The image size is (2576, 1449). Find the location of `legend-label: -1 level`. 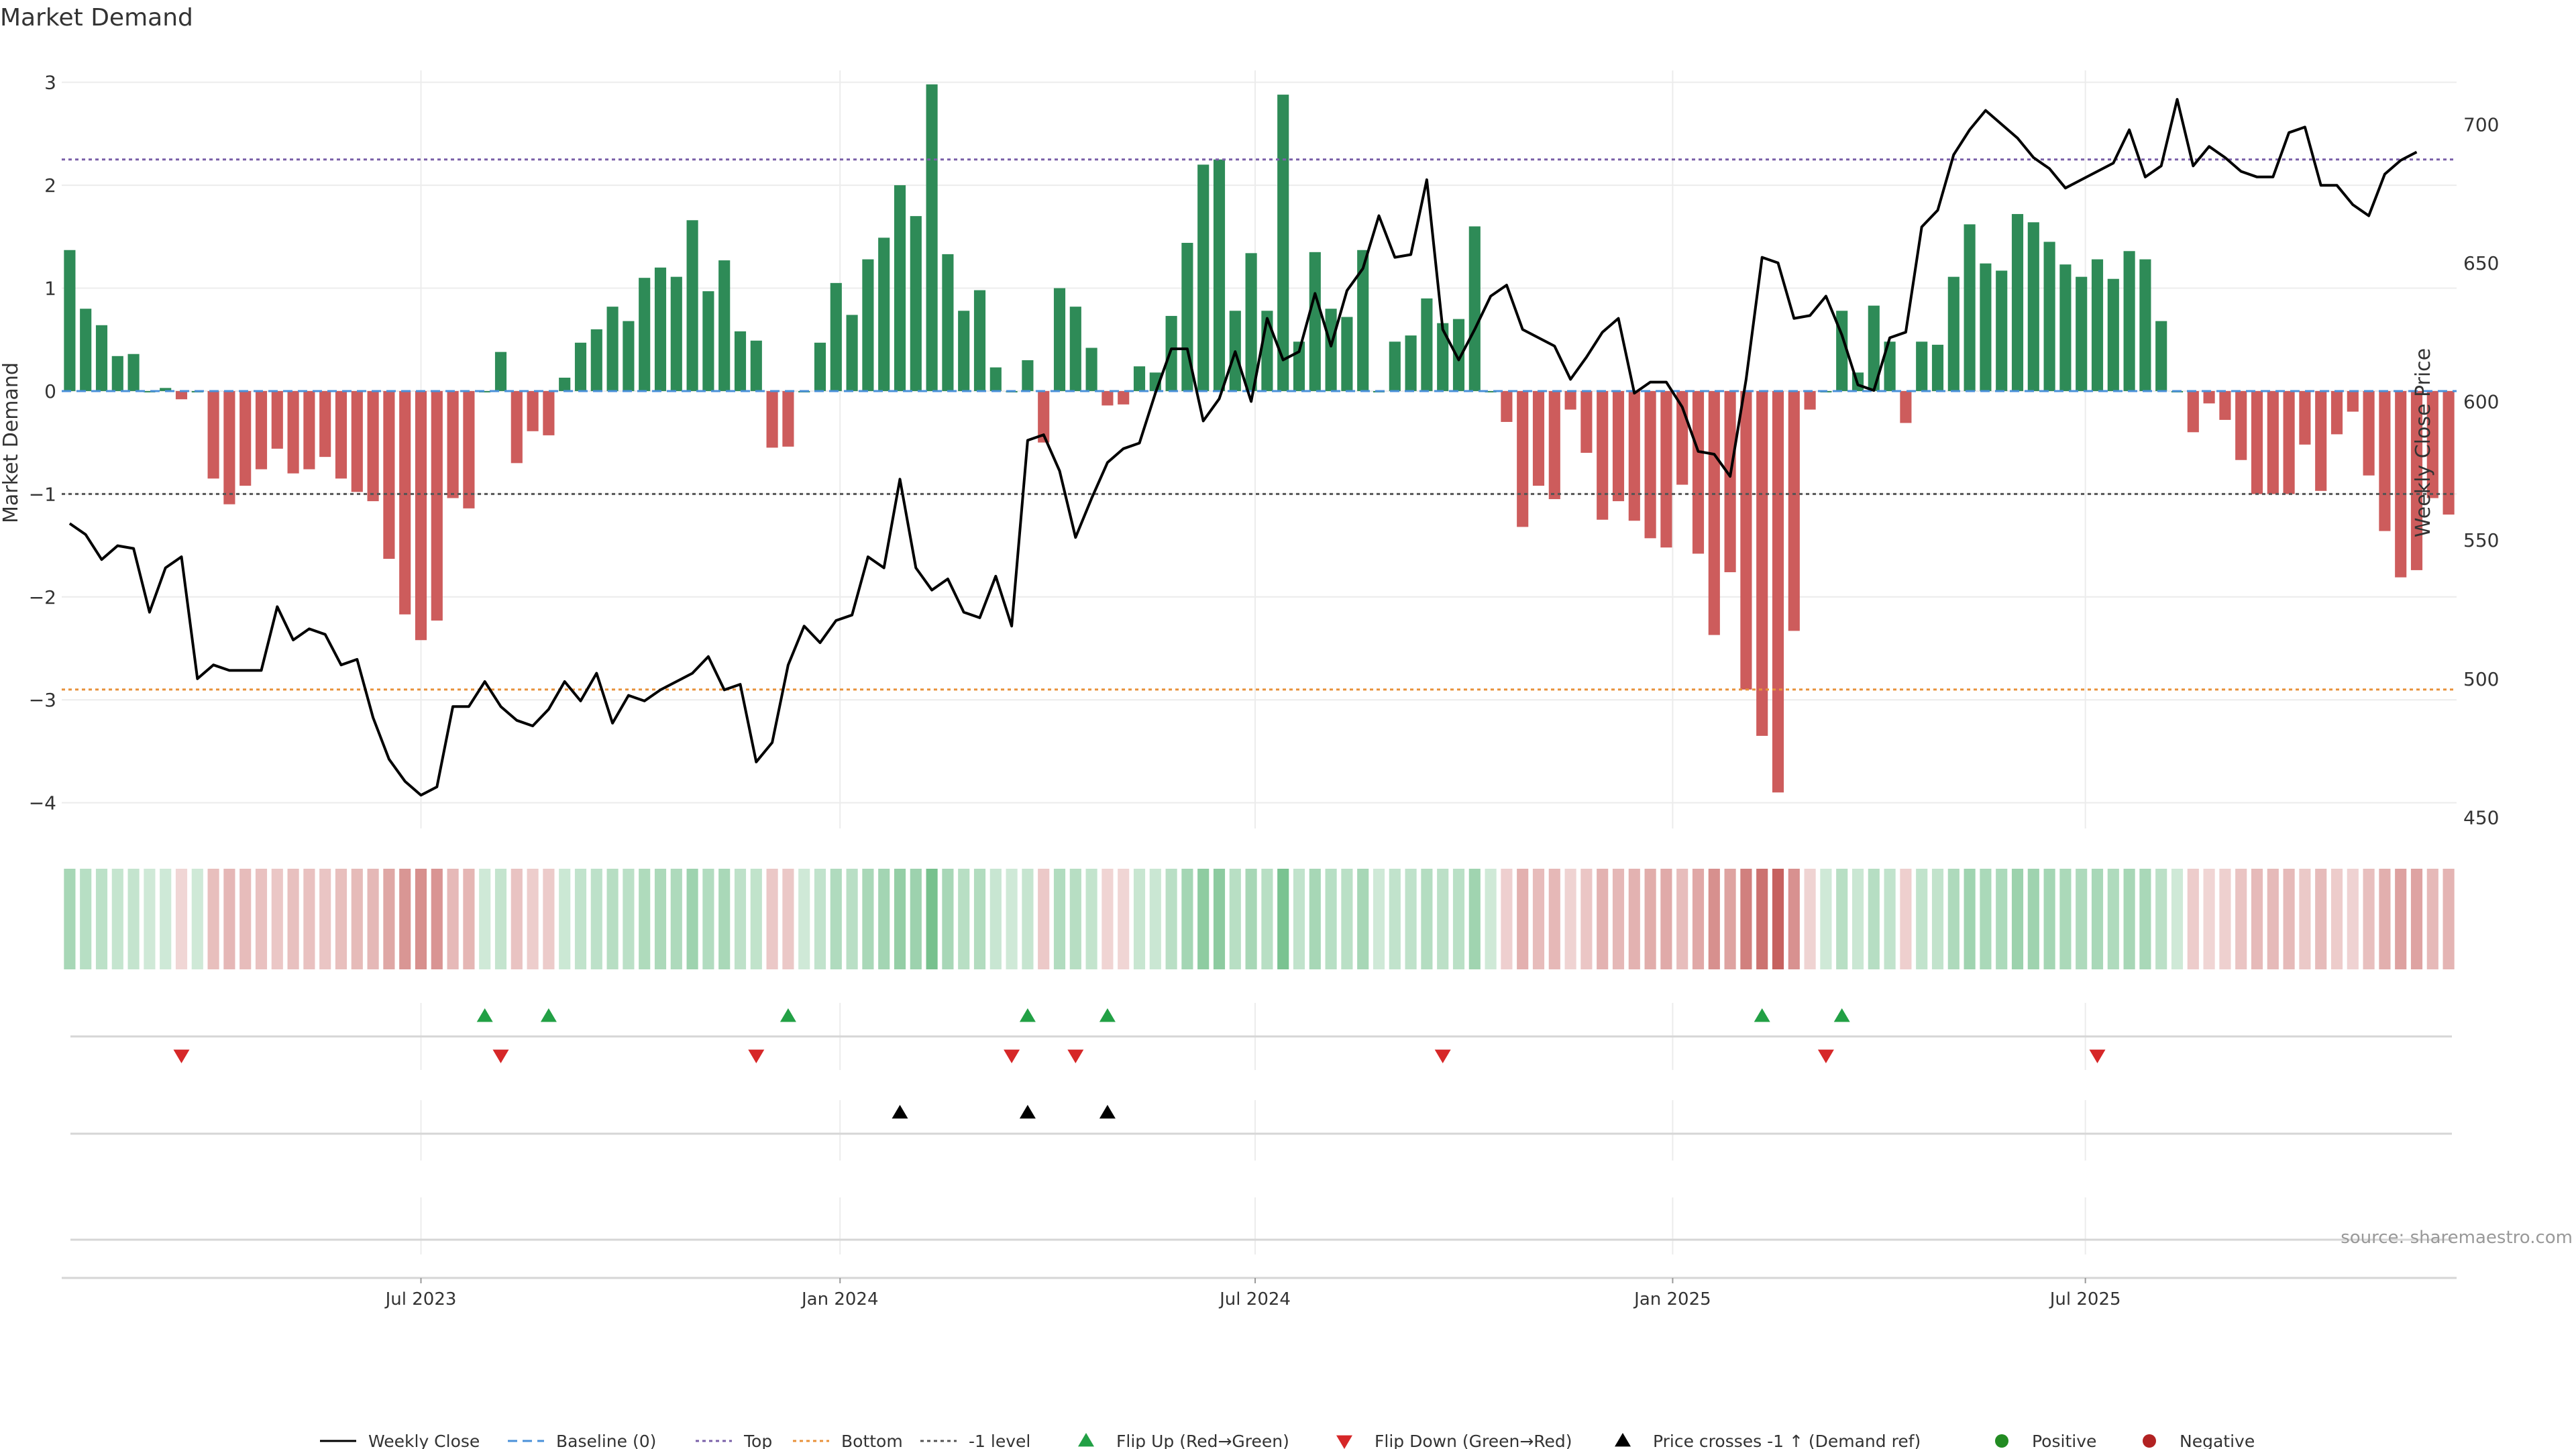

legend-label: -1 level is located at coordinates (999, 1440).